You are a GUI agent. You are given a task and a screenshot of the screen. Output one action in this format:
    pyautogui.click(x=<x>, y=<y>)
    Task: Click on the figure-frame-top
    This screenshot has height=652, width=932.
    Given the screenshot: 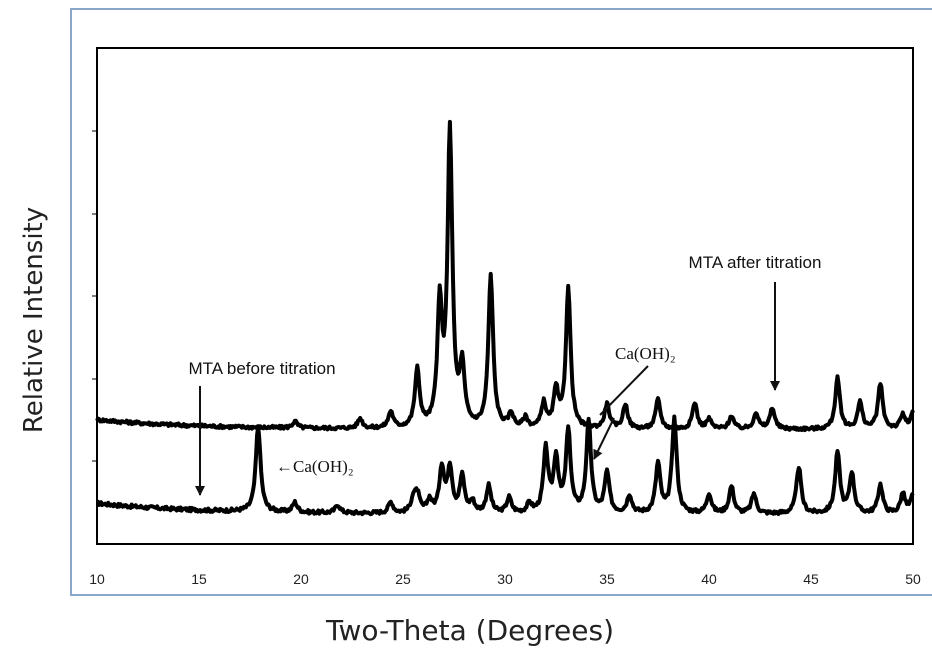 What is the action you would take?
    pyautogui.click(x=502, y=9)
    